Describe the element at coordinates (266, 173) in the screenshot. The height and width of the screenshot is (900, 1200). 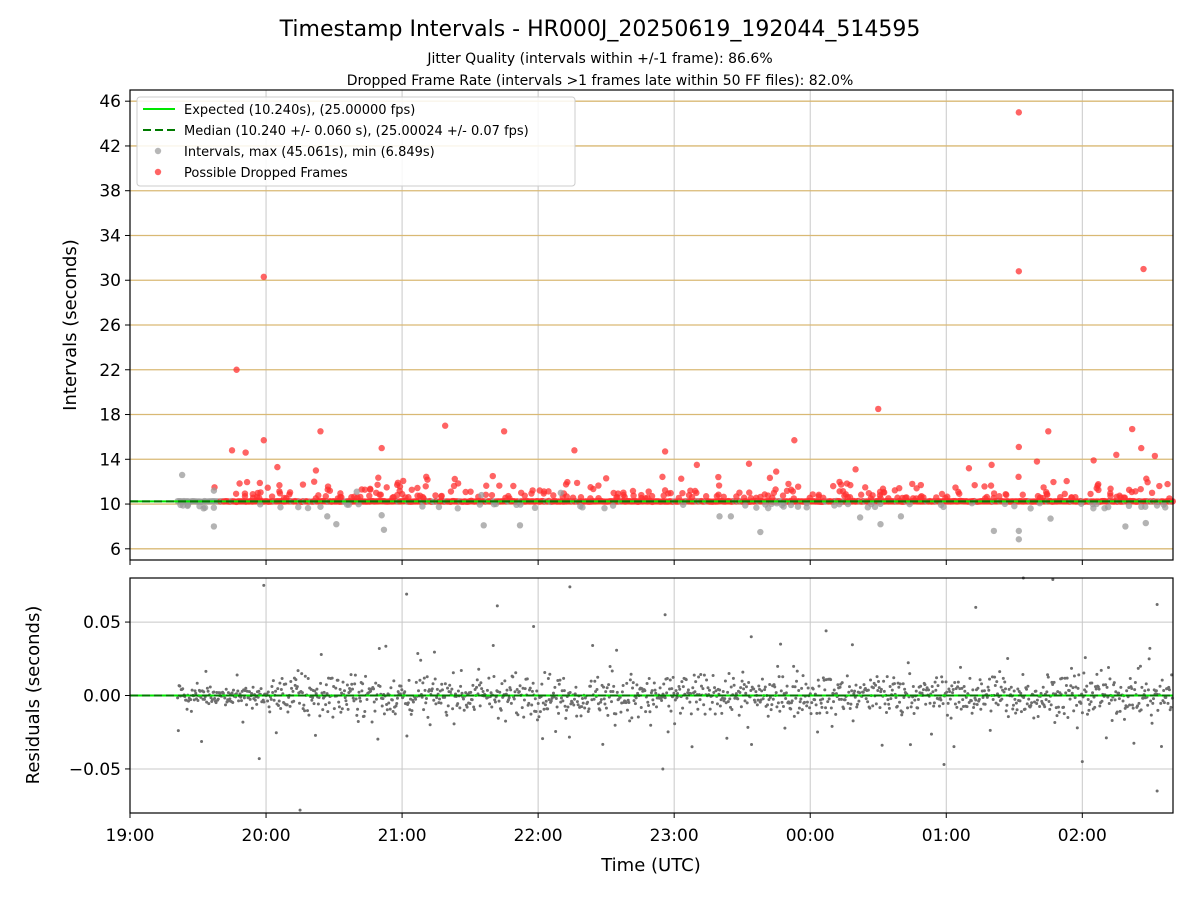
I see `legend-dropped-label: Possible Dropped Frames` at that location.